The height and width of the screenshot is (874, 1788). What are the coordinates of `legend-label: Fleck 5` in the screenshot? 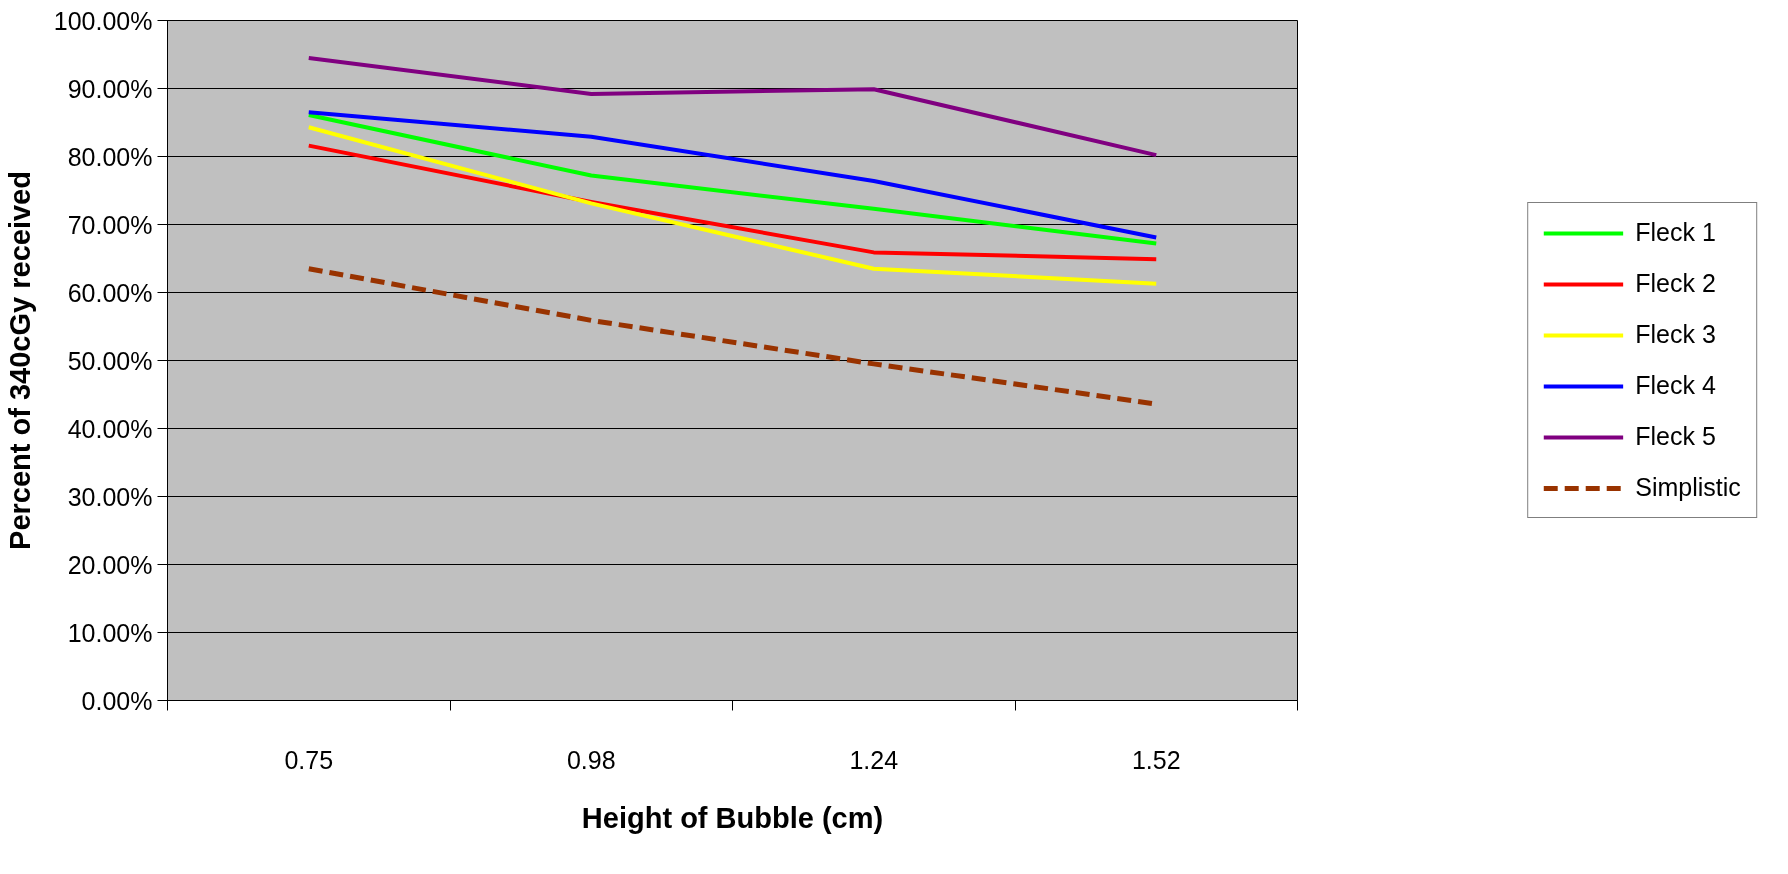 It's located at (1675, 436).